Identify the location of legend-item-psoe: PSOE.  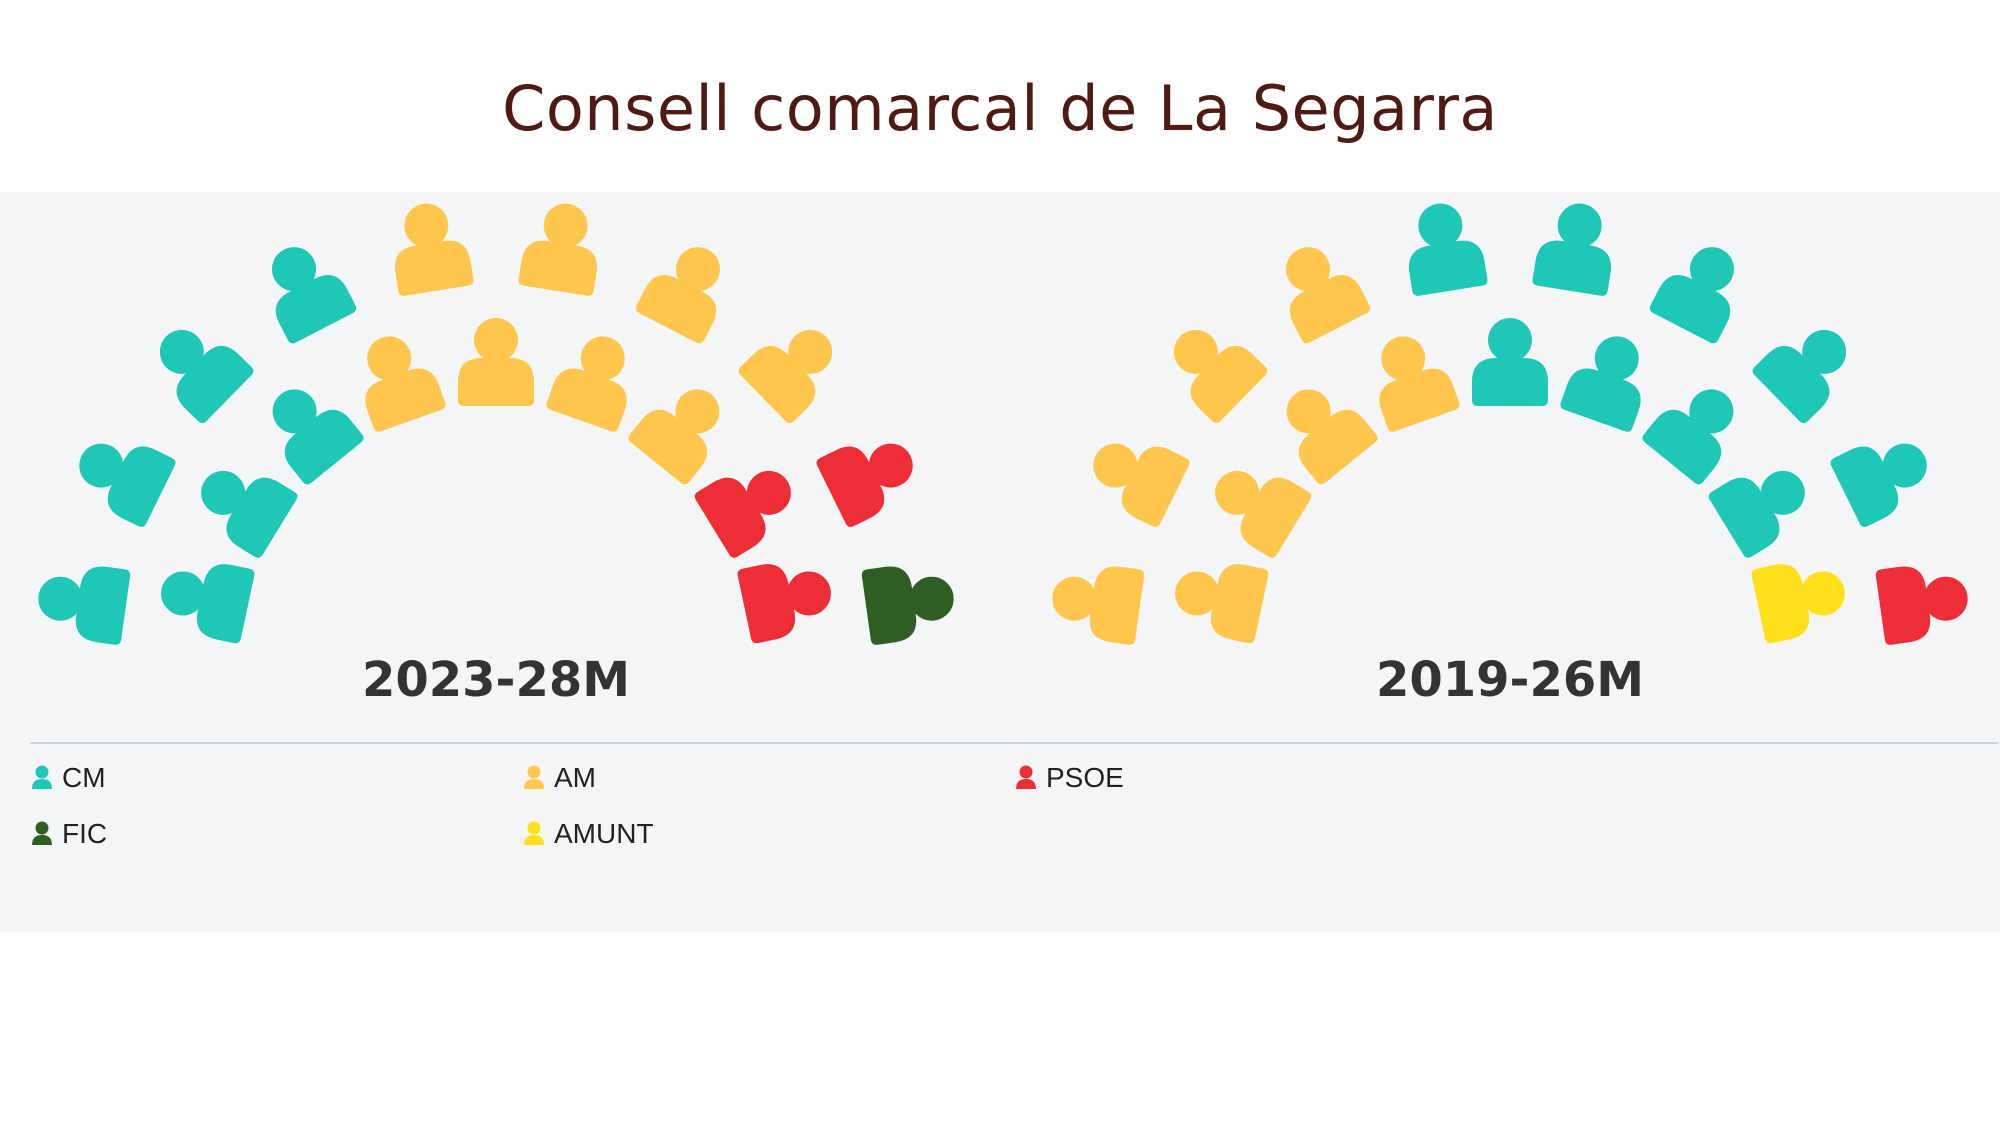
(1260, 777).